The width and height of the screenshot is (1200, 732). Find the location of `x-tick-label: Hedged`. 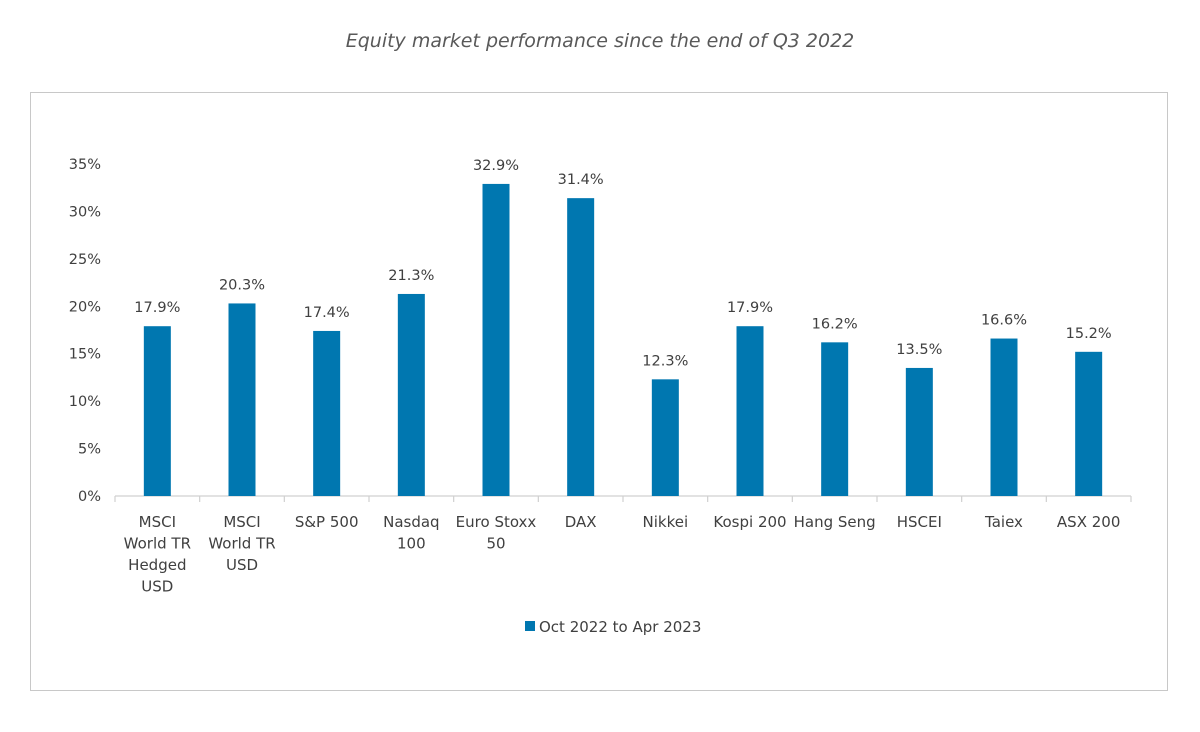

x-tick-label: Hedged is located at coordinates (157, 565).